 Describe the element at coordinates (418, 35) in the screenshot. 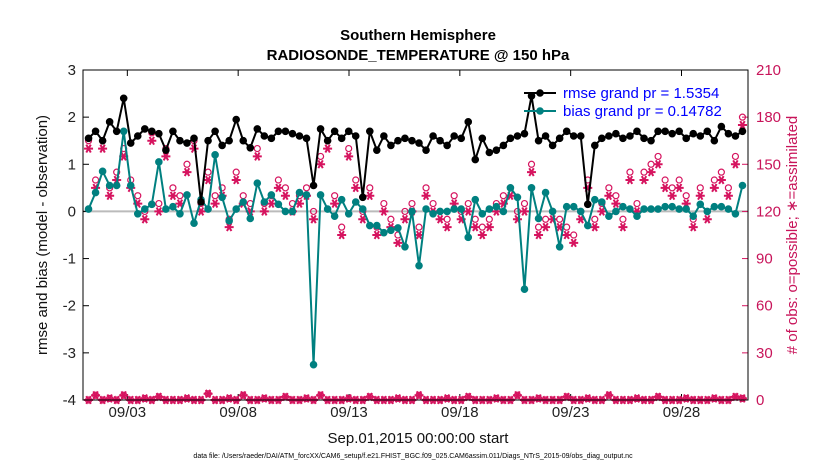

I see `chart-title-line1: Southern Hemisphere` at that location.